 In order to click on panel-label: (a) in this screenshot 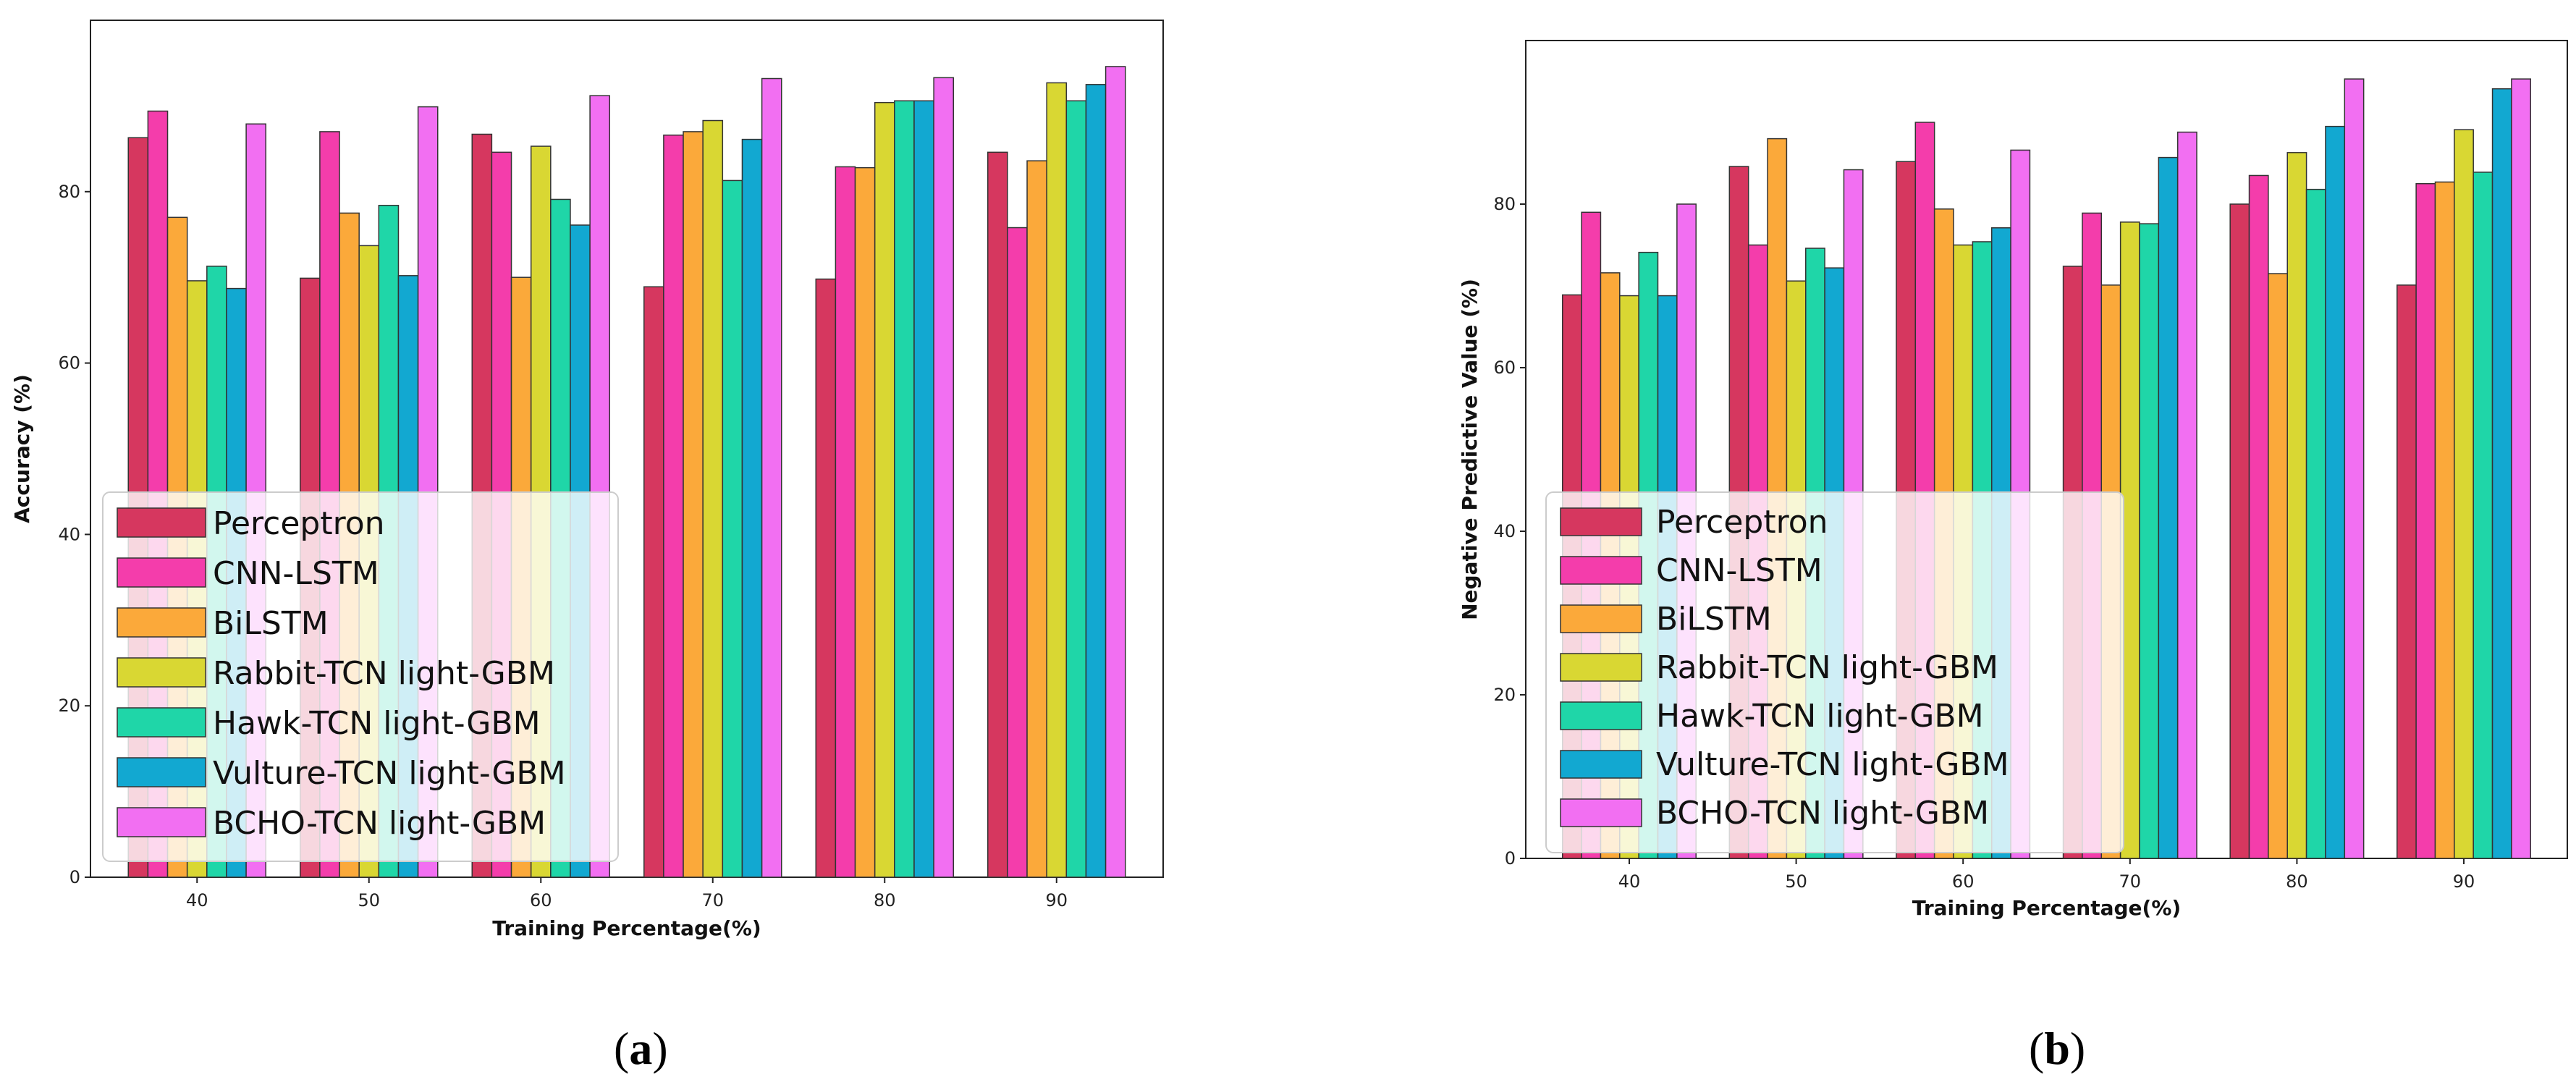, I will do `click(641, 1048)`.